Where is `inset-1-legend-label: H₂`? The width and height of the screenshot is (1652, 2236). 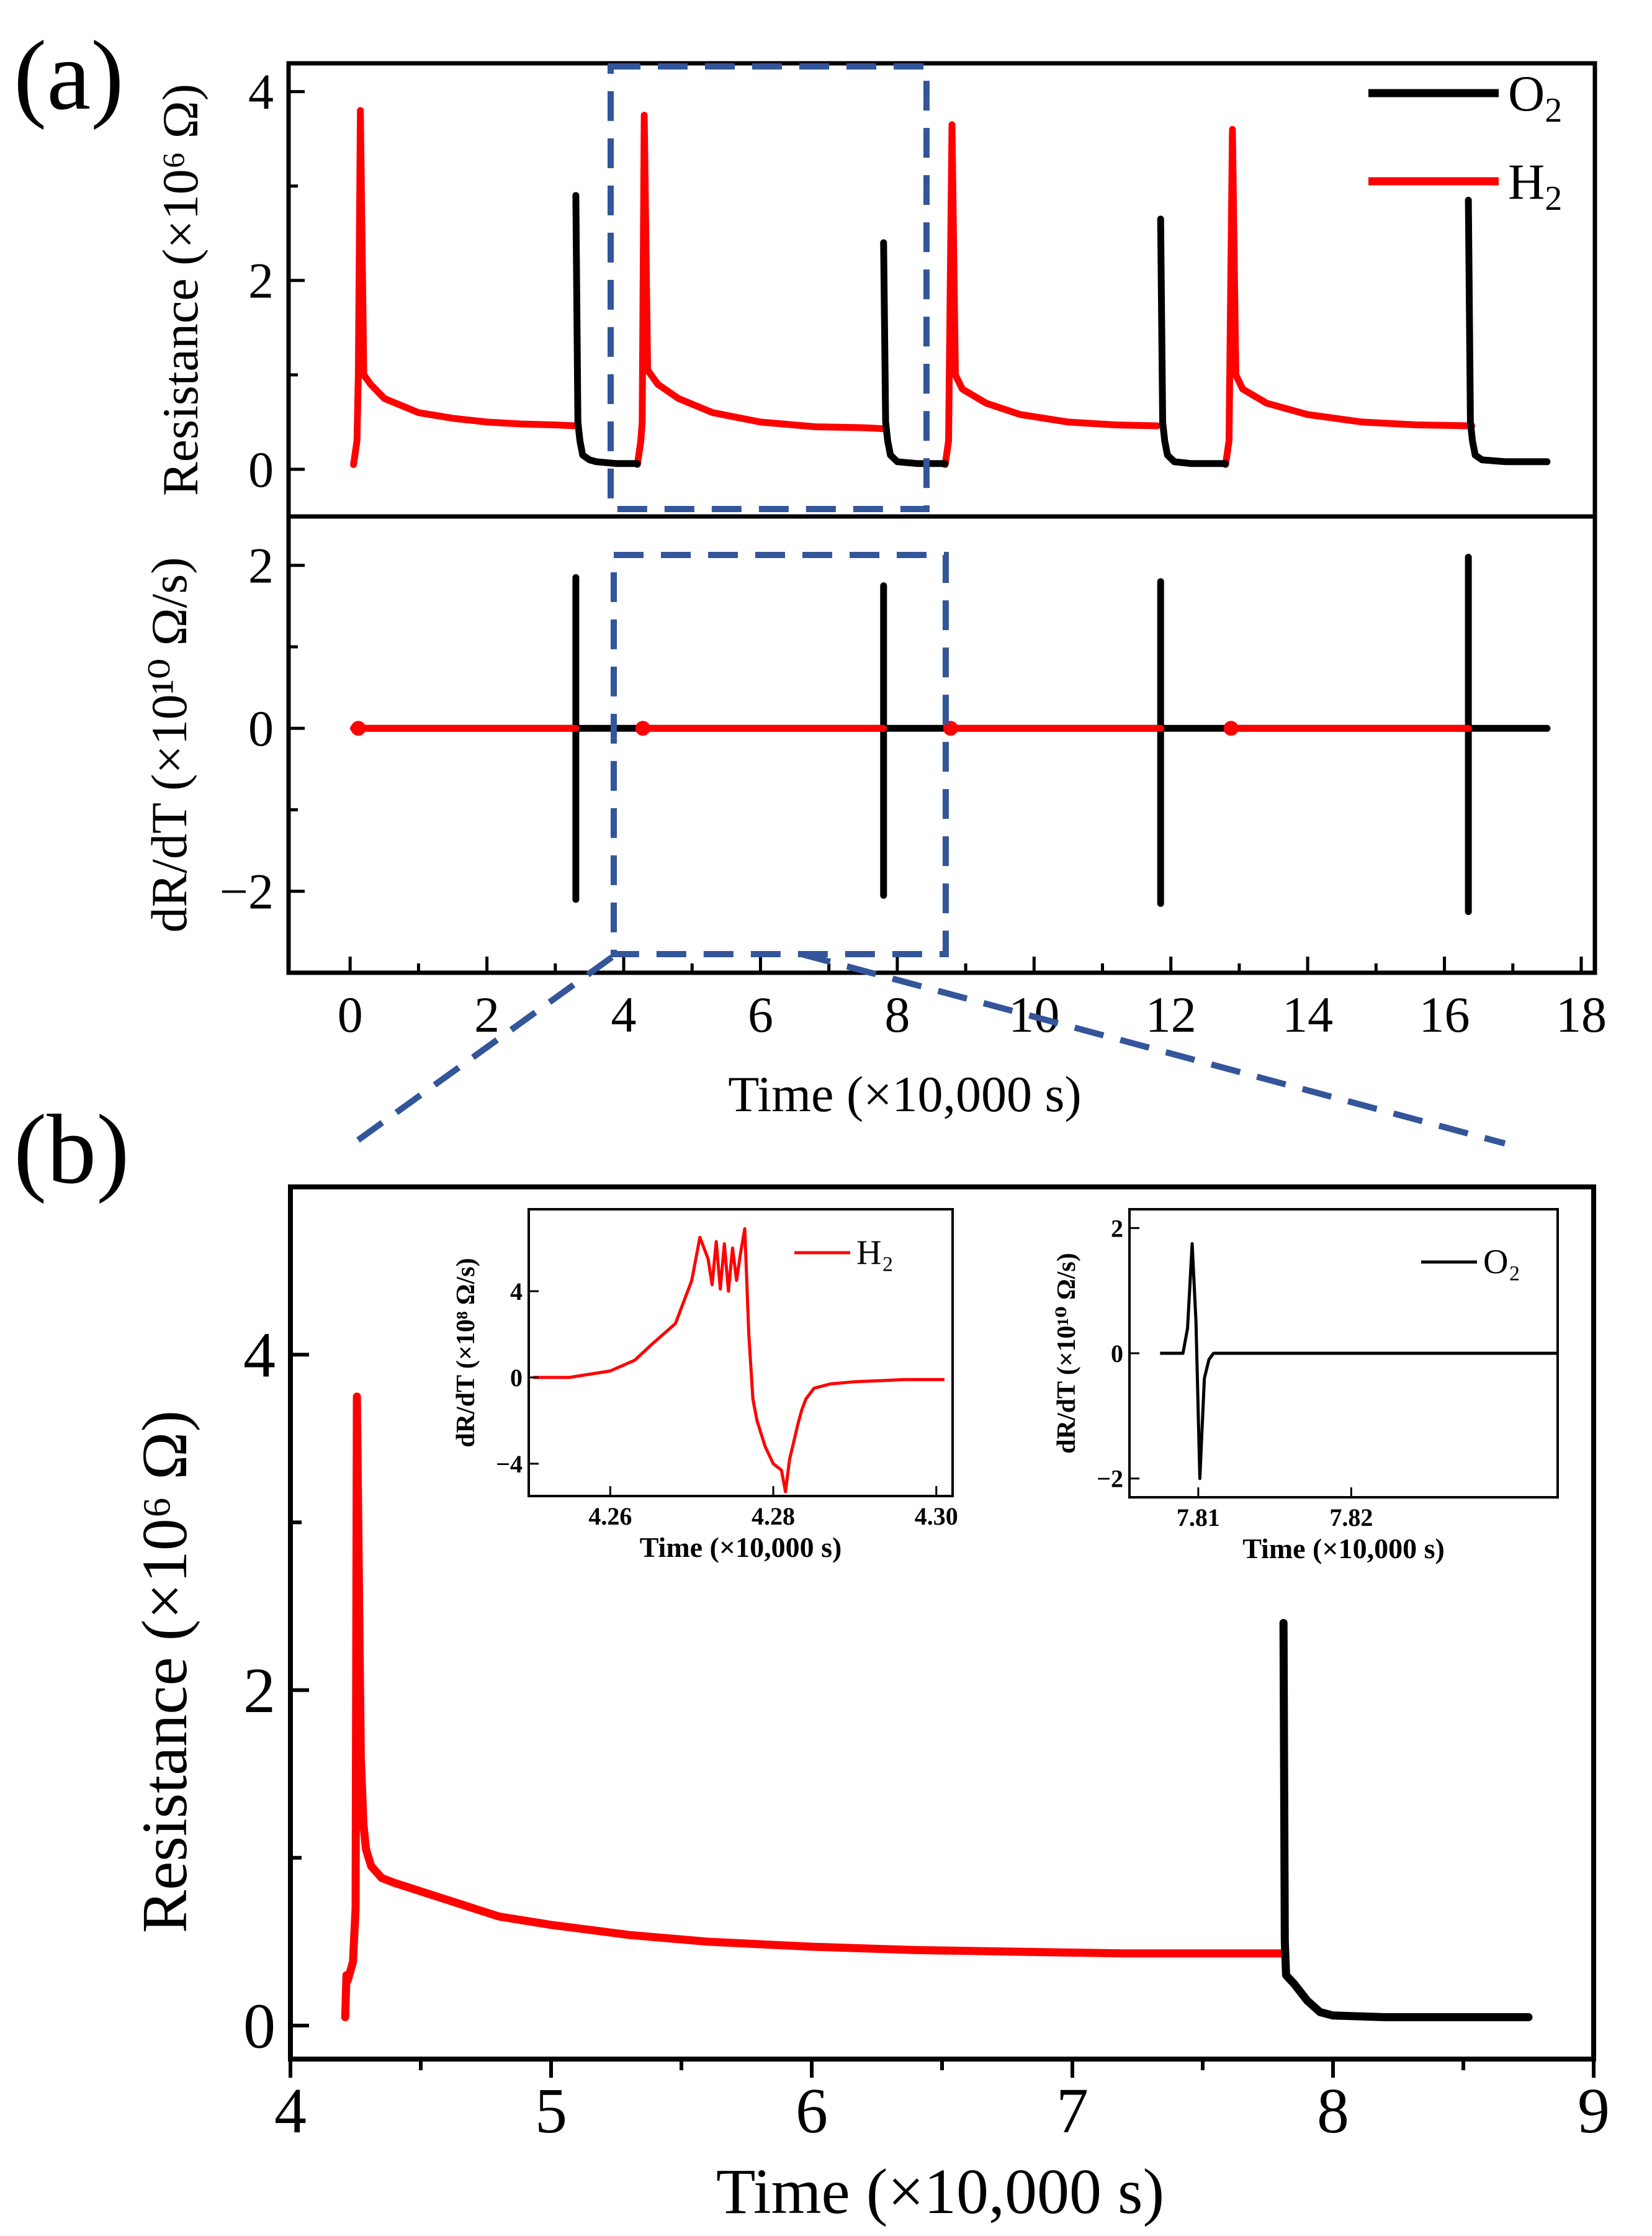 inset-1-legend-label: H₂ is located at coordinates (875, 1252).